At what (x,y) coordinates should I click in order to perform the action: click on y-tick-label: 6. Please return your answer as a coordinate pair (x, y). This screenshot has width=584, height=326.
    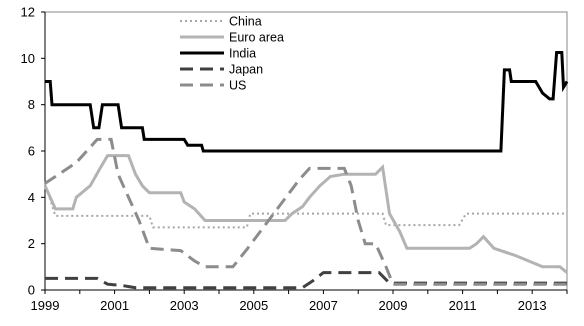
    Looking at the image, I should click on (31, 151).